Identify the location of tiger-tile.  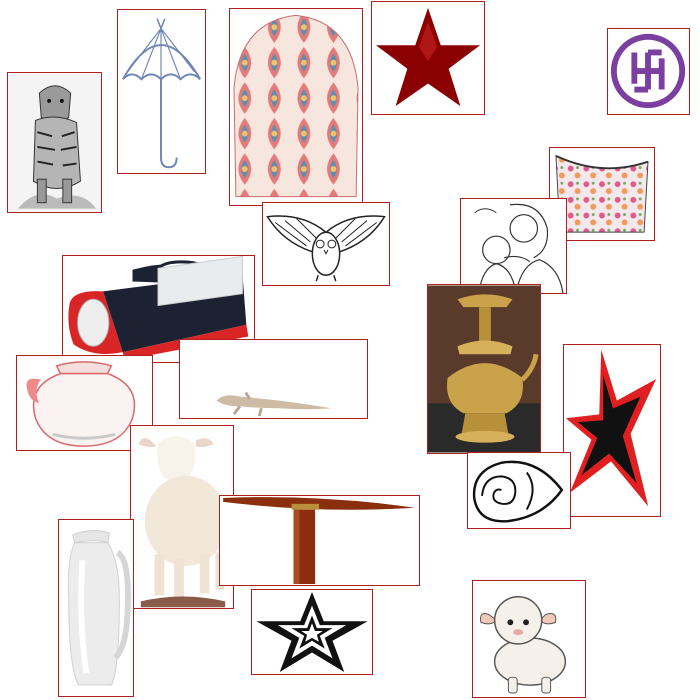
(54, 142).